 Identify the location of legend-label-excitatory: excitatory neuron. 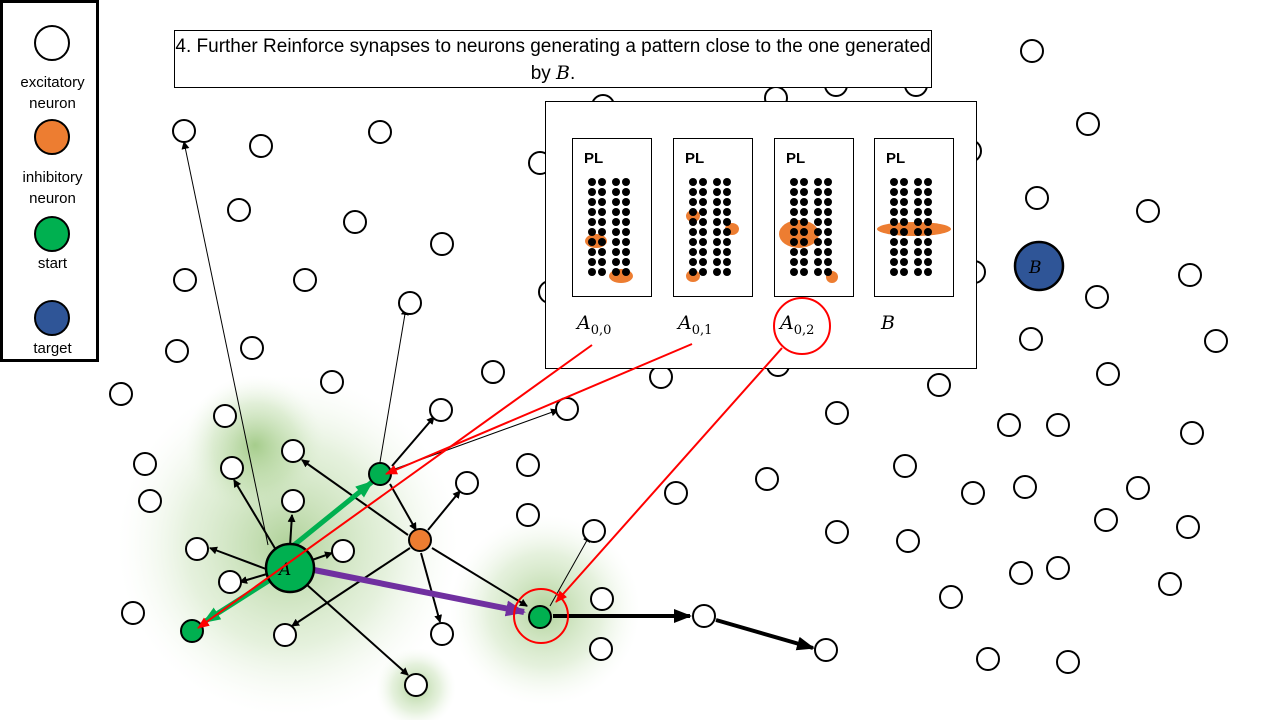
(52, 93).